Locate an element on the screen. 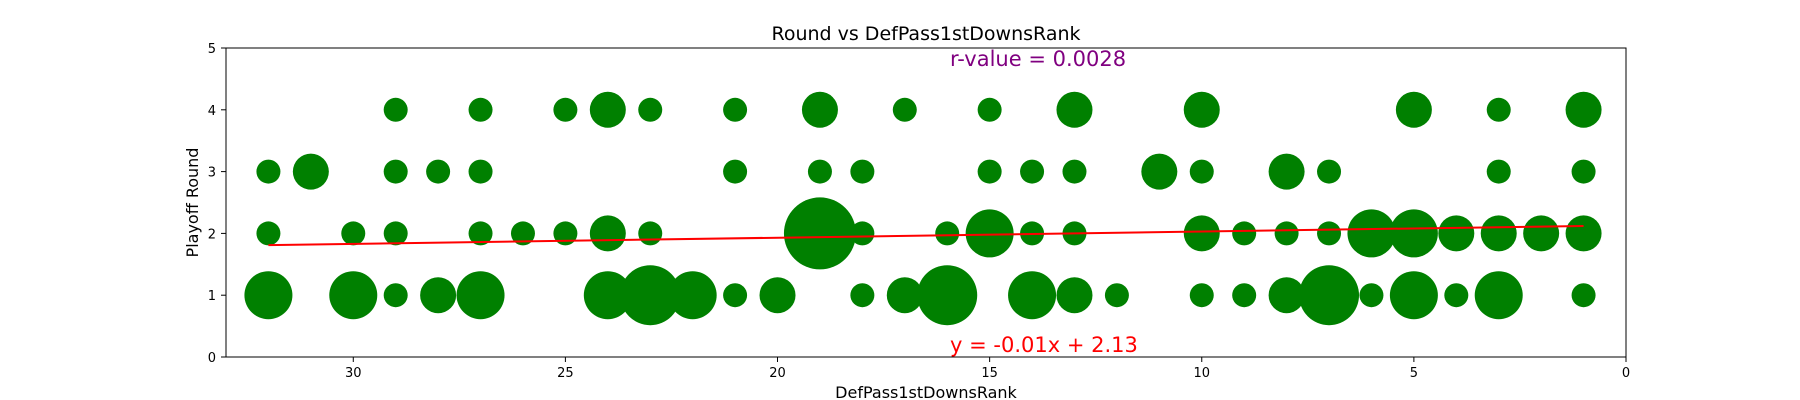 This screenshot has width=1800, height=400. y-tick-label: 5 is located at coordinates (212, 49).